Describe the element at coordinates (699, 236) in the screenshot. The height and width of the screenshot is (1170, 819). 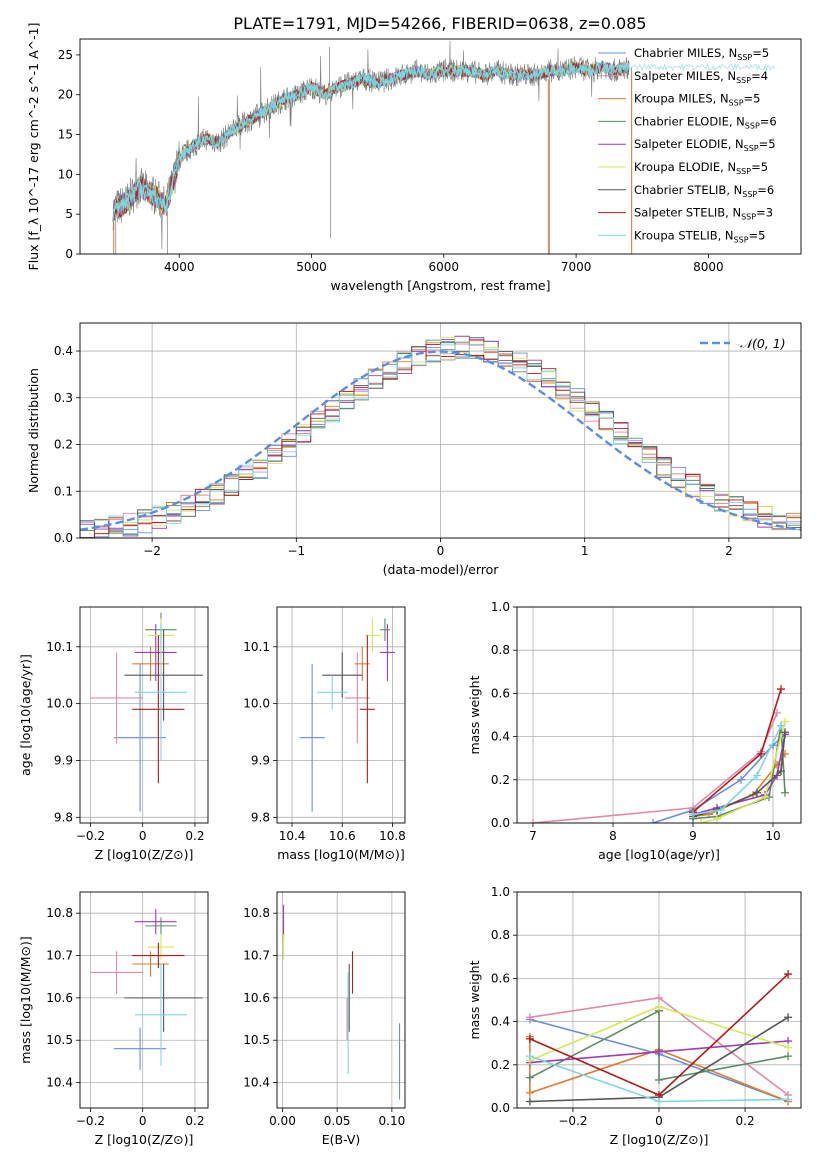
I see `legend-label: Kroupa STELIB, NSSP=5` at that location.